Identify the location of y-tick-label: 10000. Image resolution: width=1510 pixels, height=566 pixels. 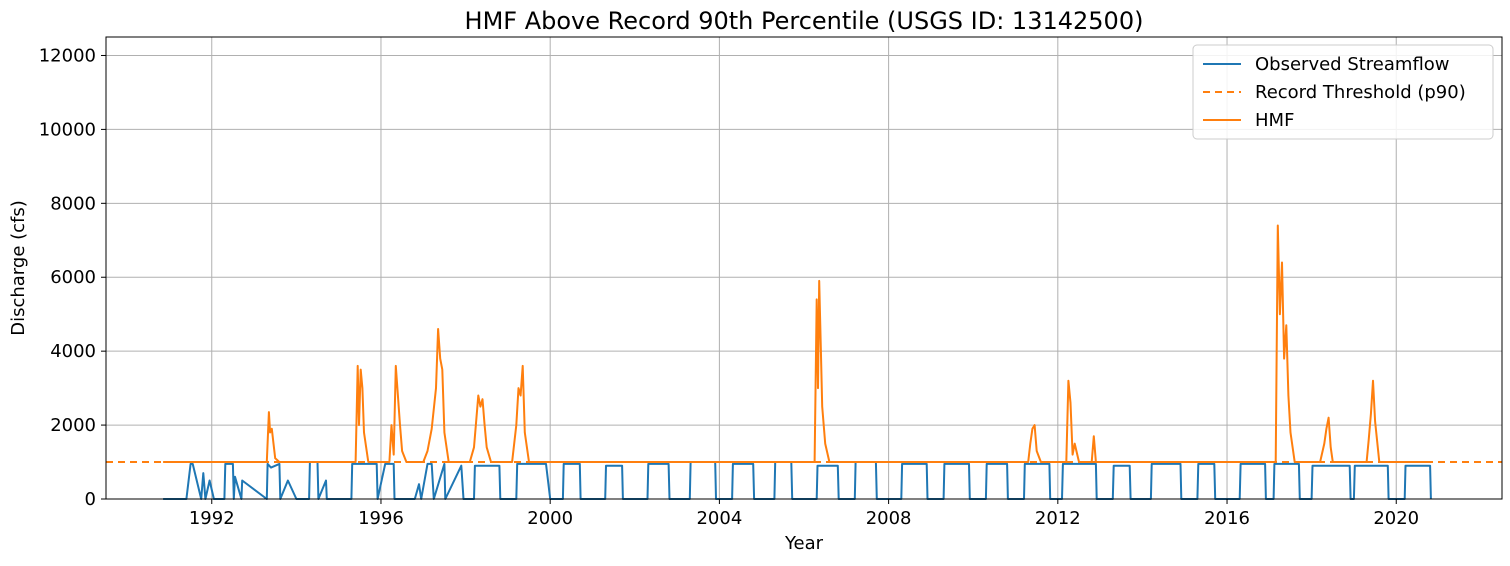
(67, 129).